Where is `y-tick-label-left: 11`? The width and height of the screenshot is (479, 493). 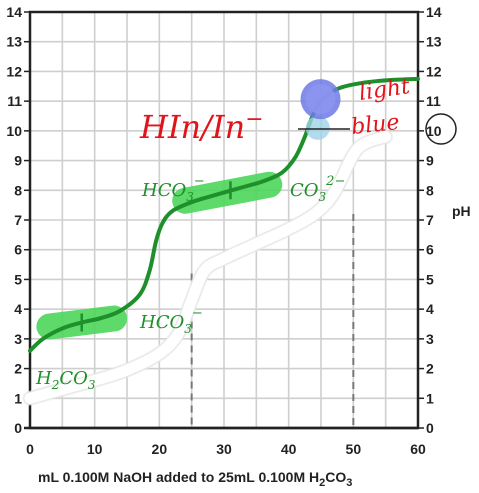 y-tick-label-left: 11 is located at coordinates (14, 101).